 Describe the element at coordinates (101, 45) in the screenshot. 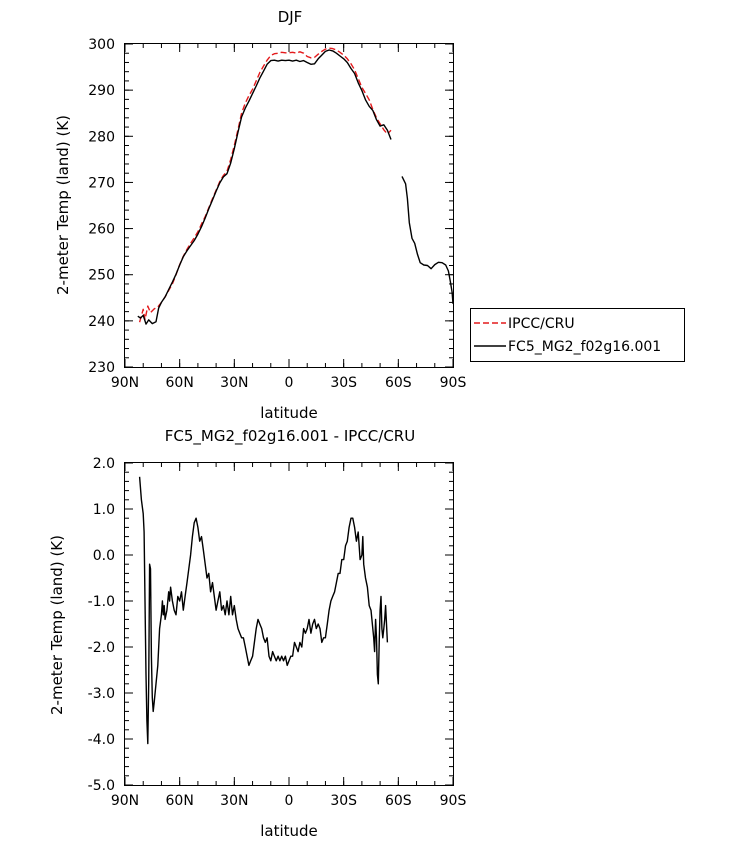

I see `top-chart-y-tick-label: 300` at that location.